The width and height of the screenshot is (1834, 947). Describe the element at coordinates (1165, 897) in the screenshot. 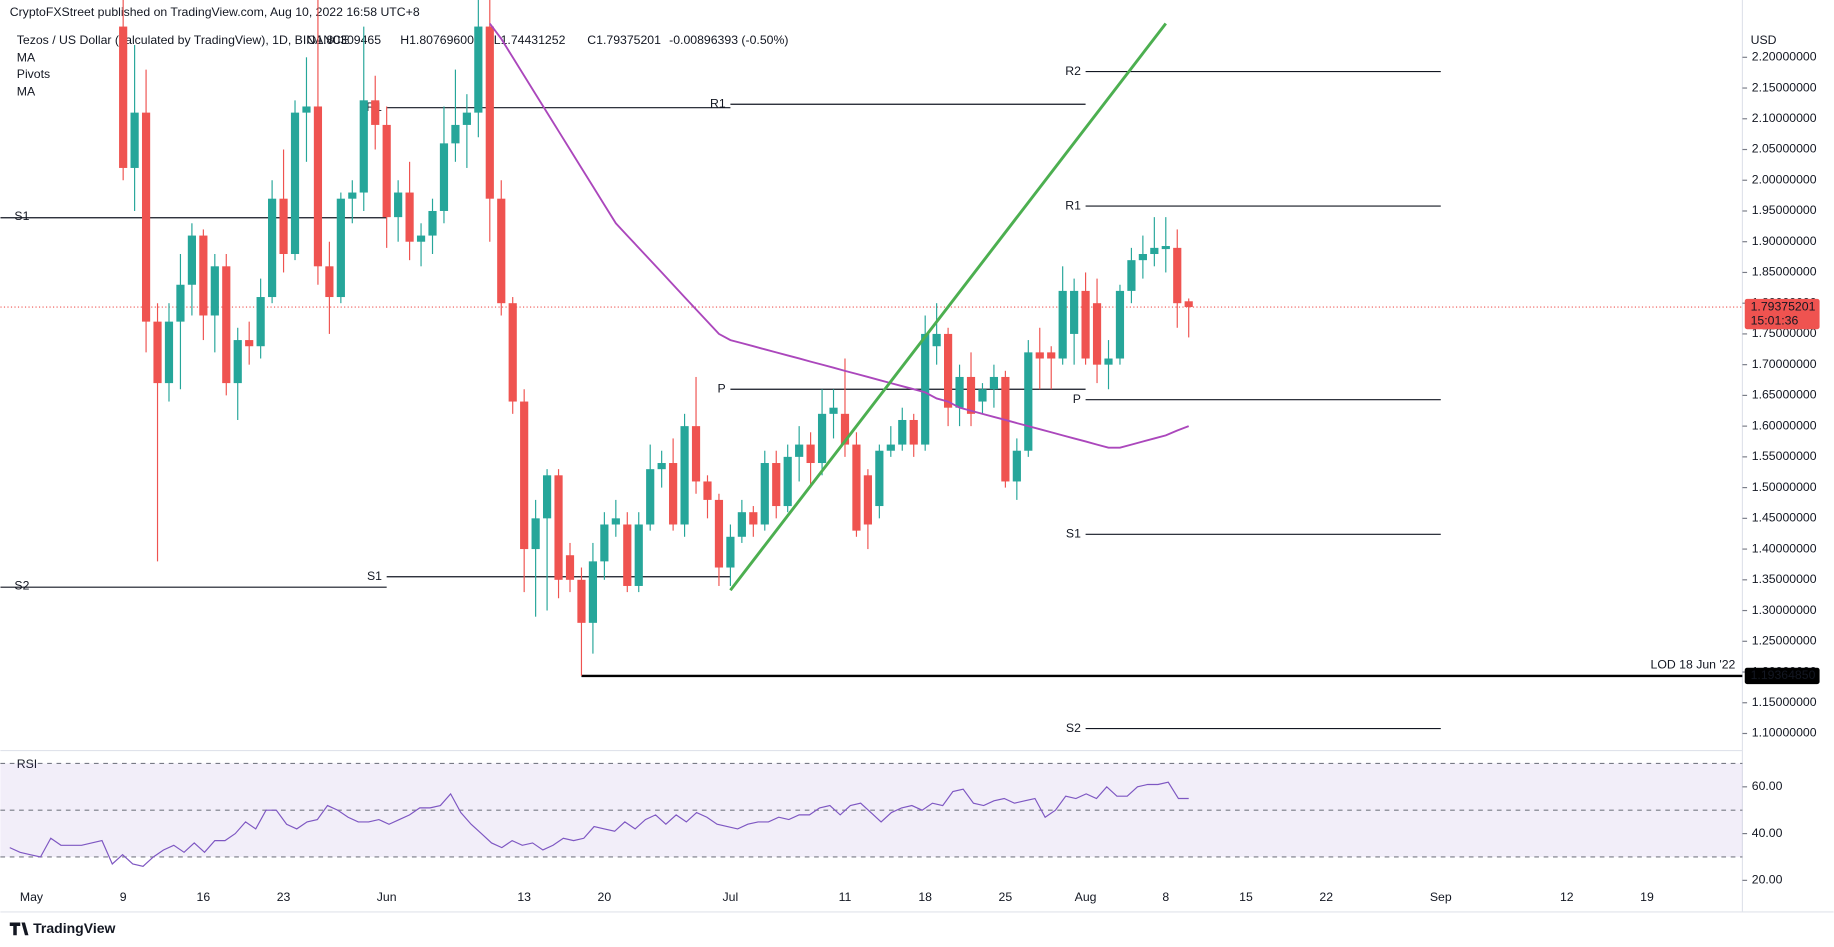

I see `x-tick-label: 8` at that location.